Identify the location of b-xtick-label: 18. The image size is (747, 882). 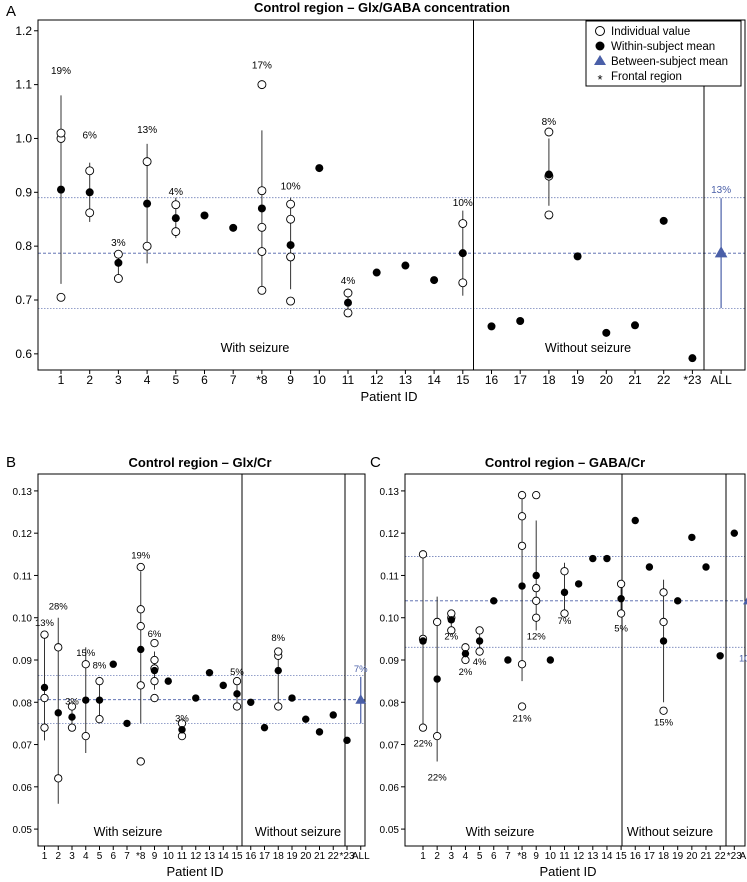
(279, 856).